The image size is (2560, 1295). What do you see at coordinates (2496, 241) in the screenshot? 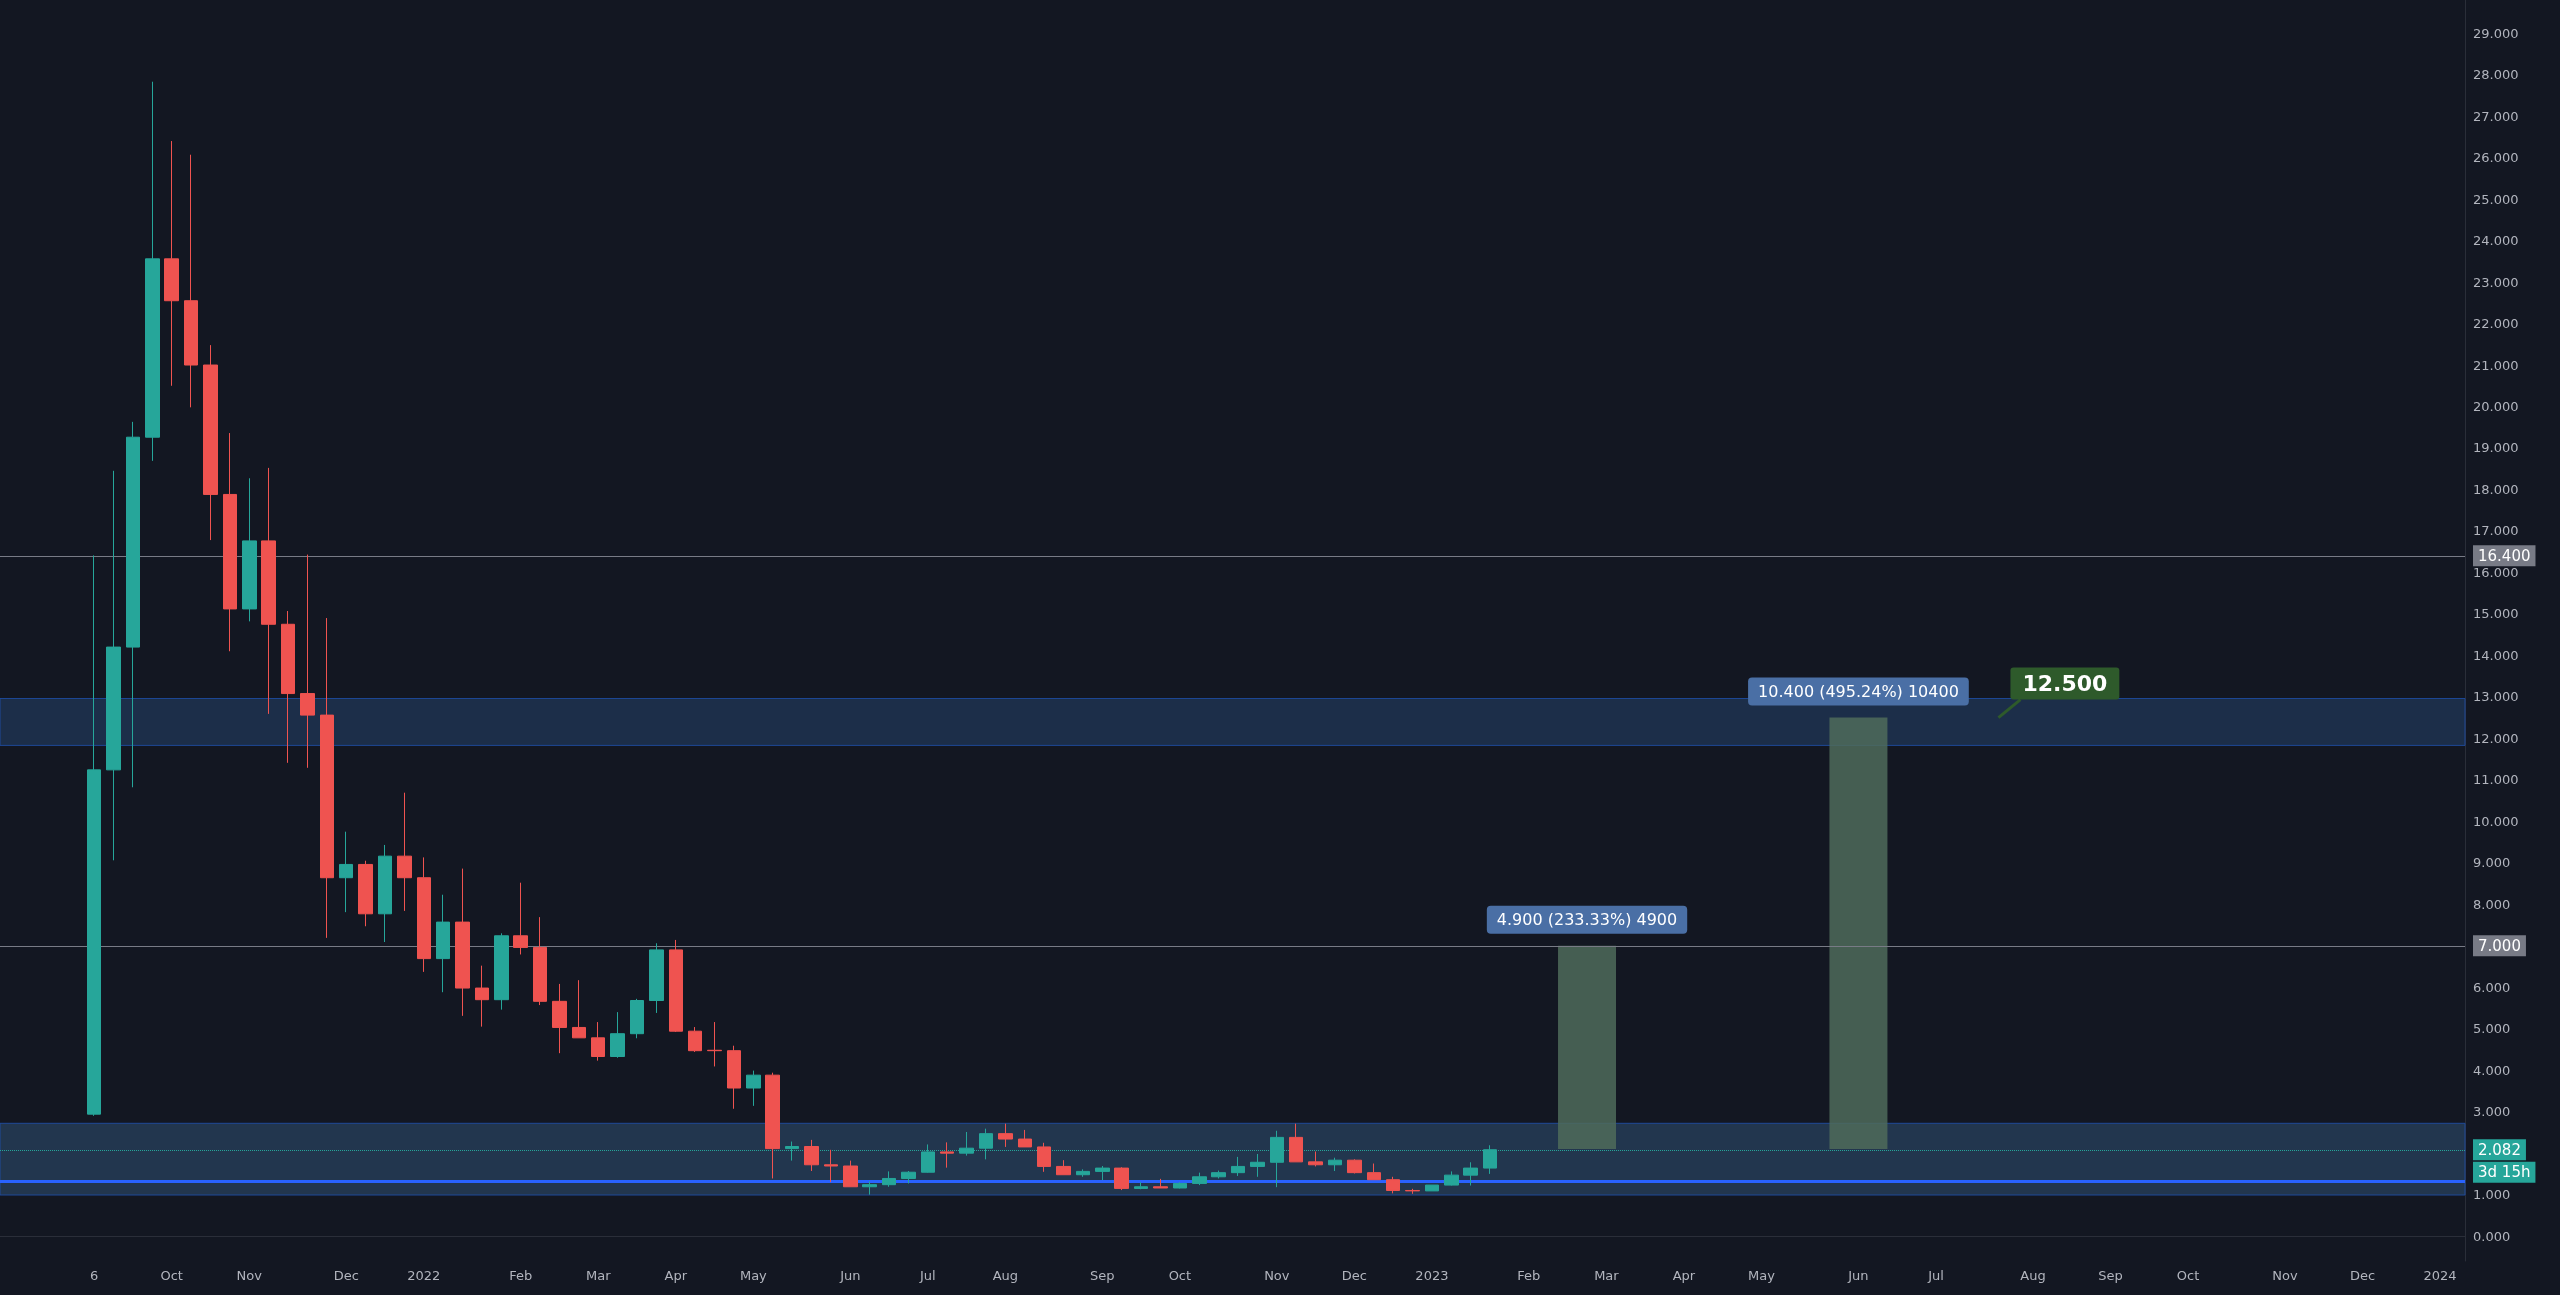
I see `y-tick-label: 24.000` at bounding box center [2496, 241].